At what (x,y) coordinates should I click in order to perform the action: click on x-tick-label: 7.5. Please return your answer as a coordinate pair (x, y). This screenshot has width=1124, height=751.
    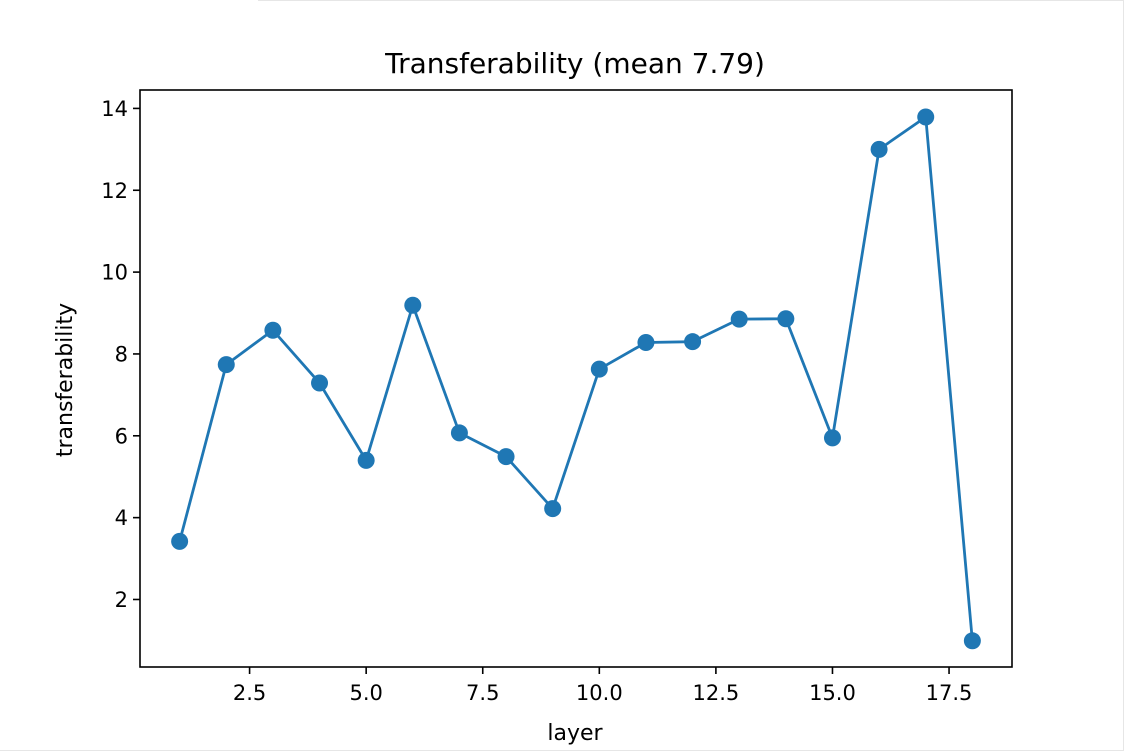
    Looking at the image, I should click on (482, 693).